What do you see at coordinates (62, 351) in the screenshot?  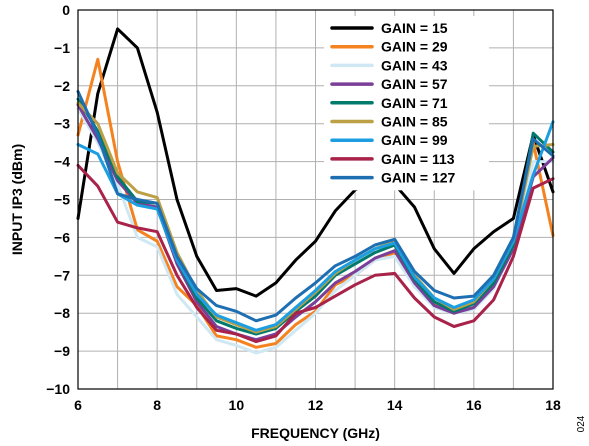 I see `y-tick-label: −9` at bounding box center [62, 351].